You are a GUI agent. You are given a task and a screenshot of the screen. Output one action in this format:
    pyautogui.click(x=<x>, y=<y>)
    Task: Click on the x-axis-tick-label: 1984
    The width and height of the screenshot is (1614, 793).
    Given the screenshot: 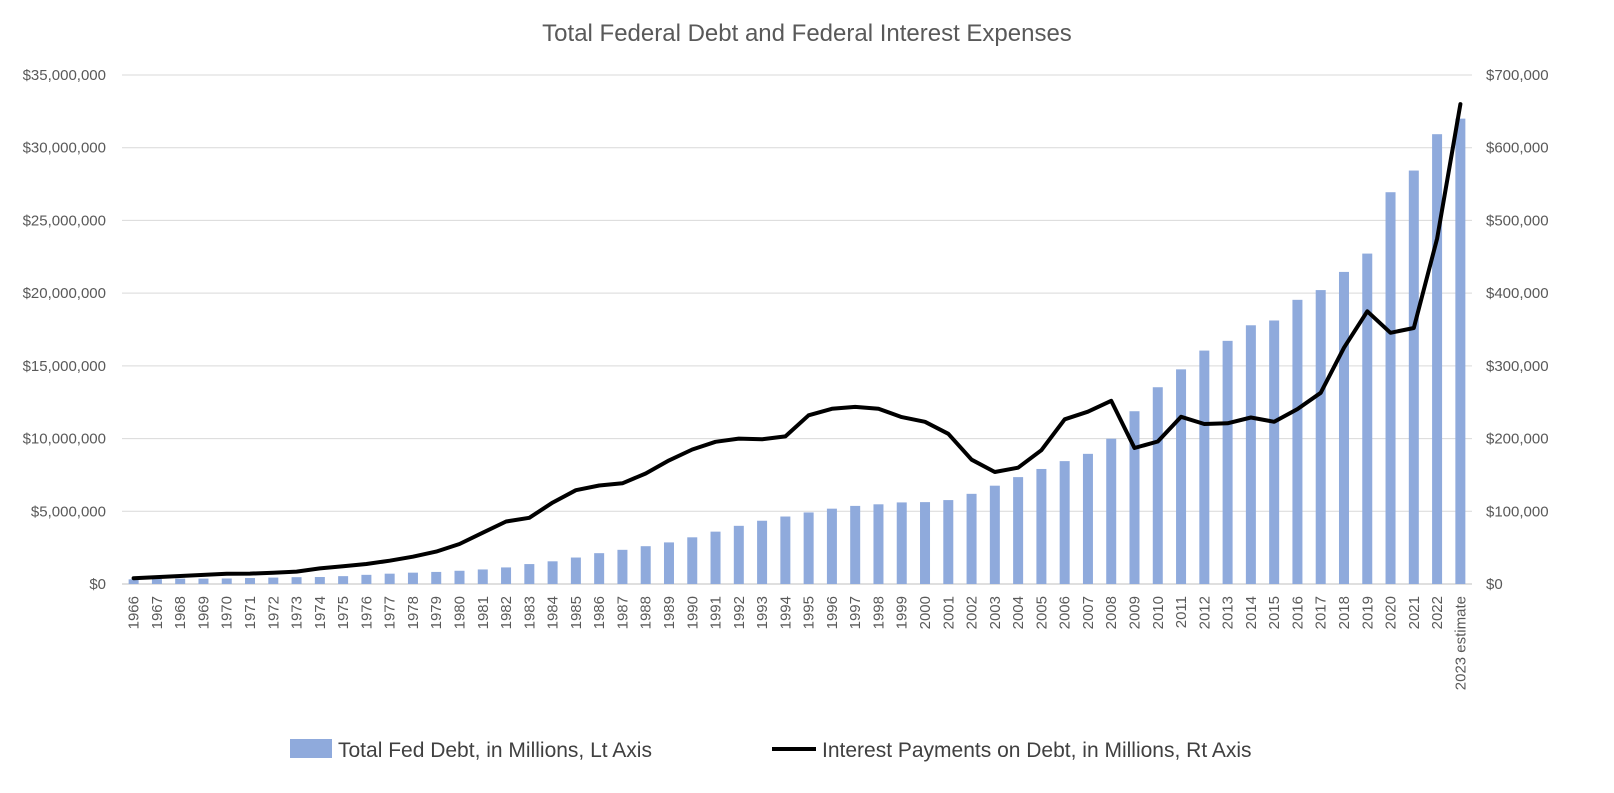 What is the action you would take?
    pyautogui.click(x=553, y=612)
    